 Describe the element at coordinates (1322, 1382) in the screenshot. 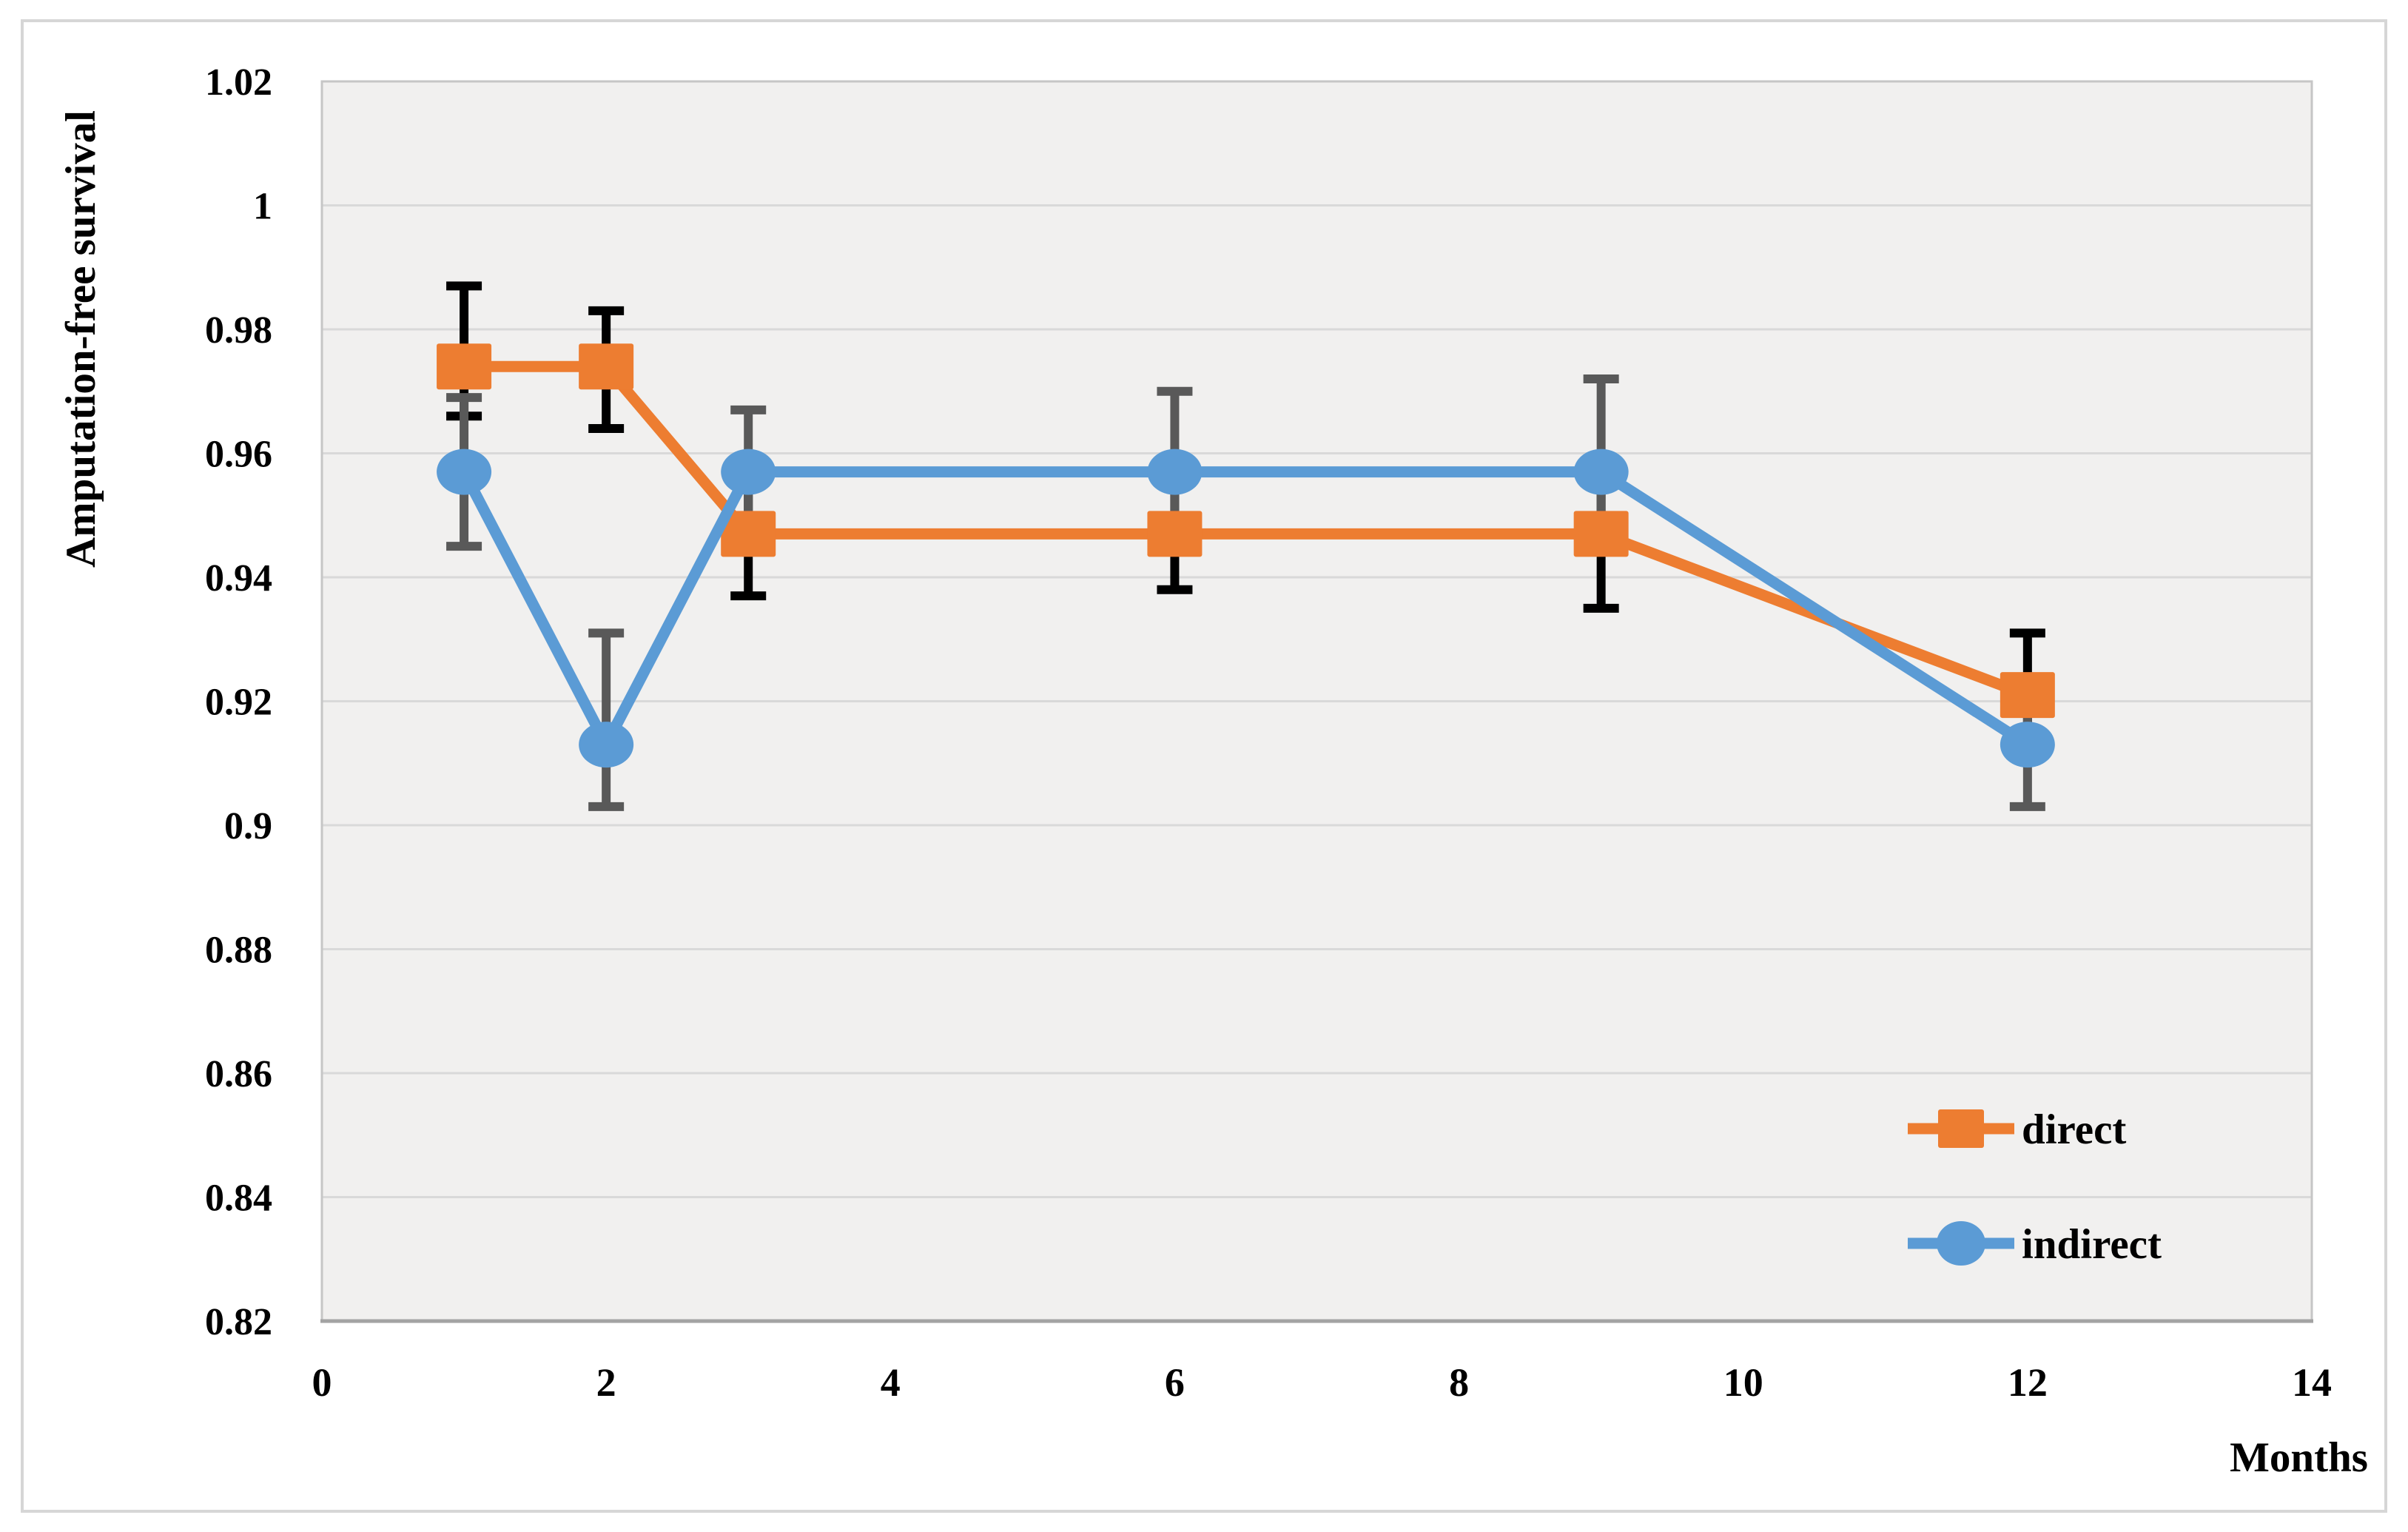

I see `x-tick-labels: 0 2 4 6 8 10 12 14` at that location.